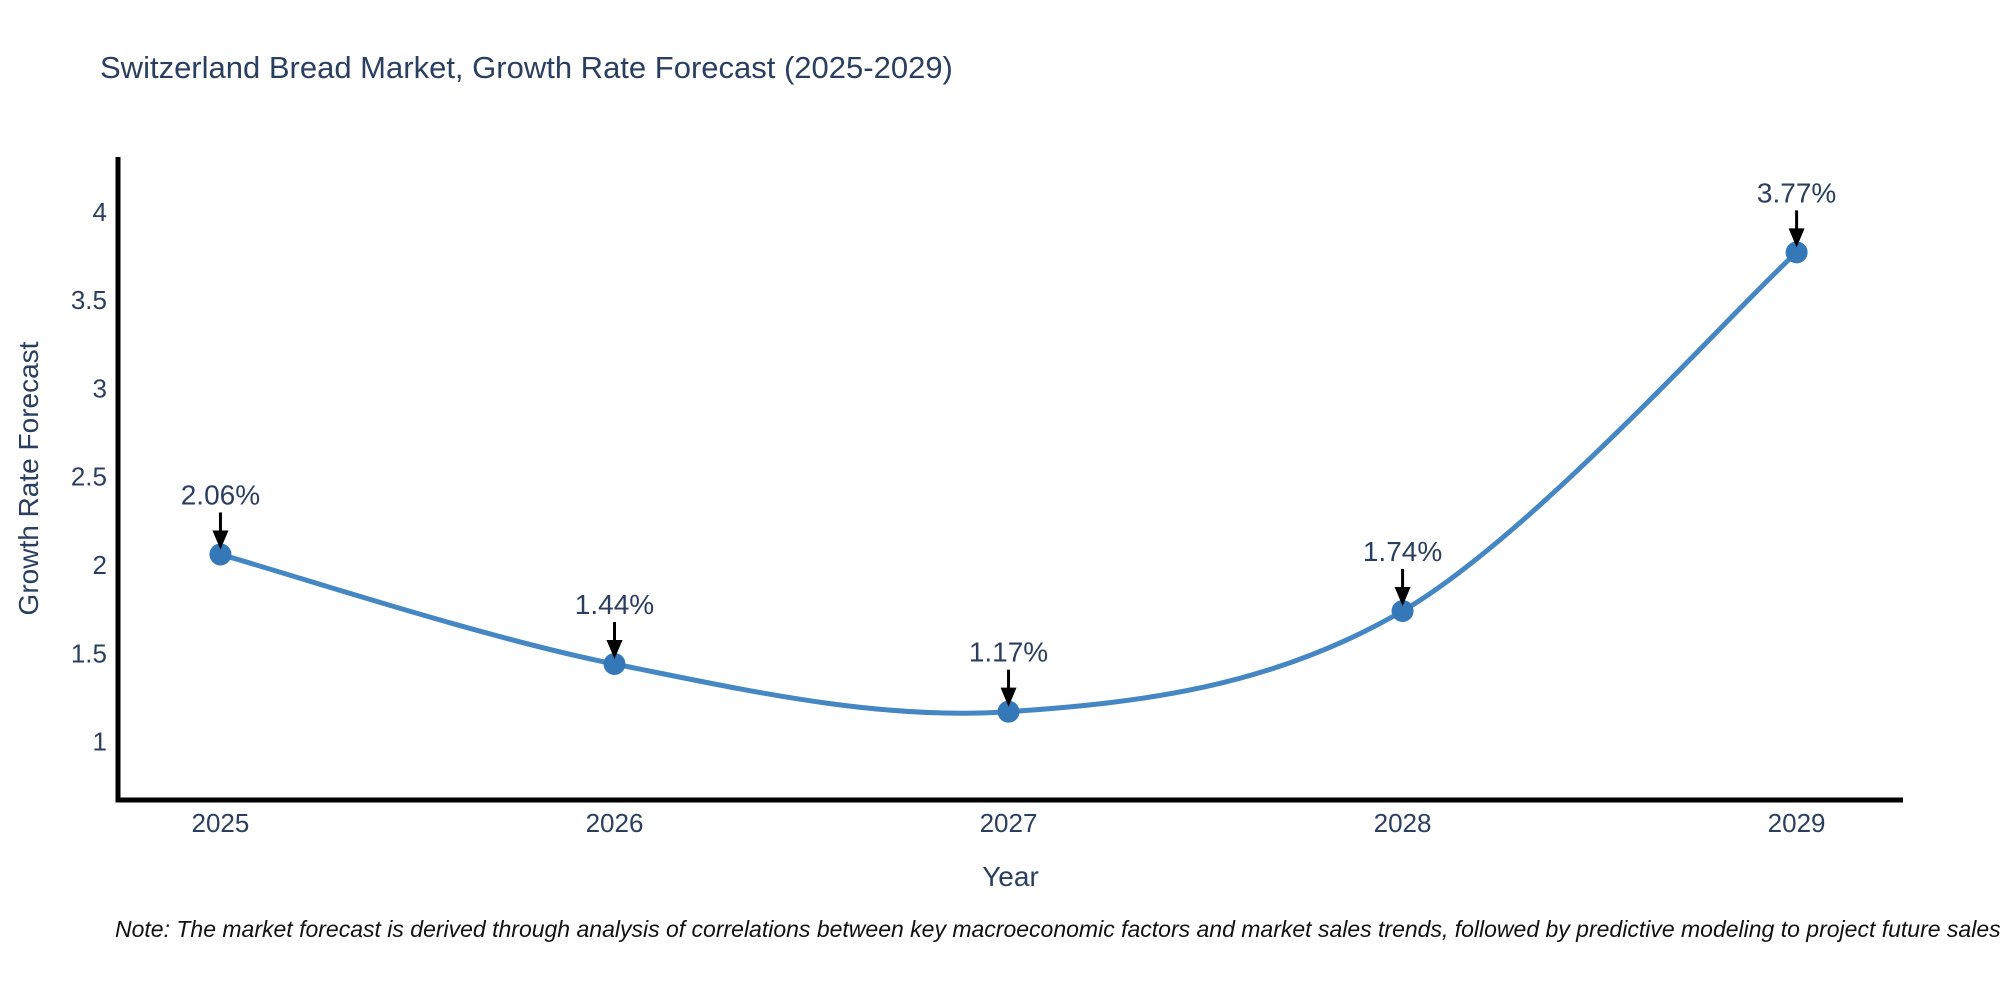 The height and width of the screenshot is (1000, 2000). What do you see at coordinates (1796, 252) in the screenshot?
I see `data-point-2029` at bounding box center [1796, 252].